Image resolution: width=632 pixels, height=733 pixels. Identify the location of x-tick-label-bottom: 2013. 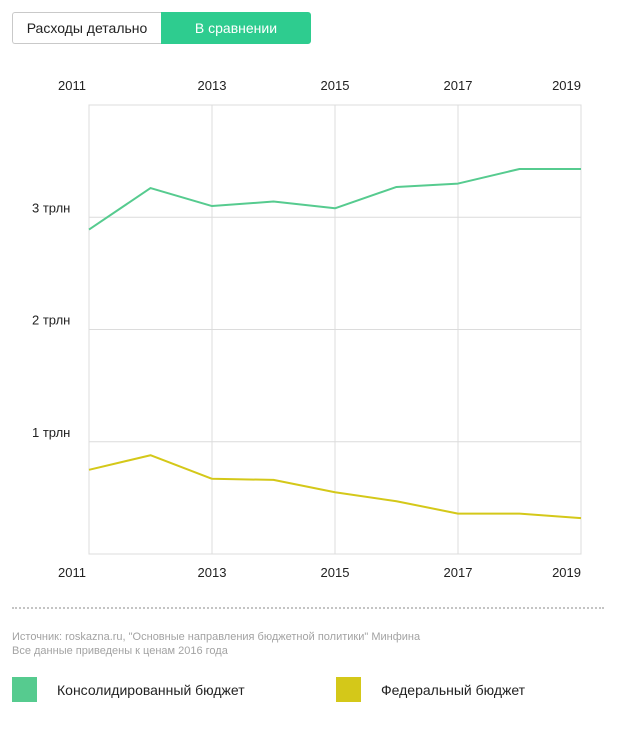
(212, 572).